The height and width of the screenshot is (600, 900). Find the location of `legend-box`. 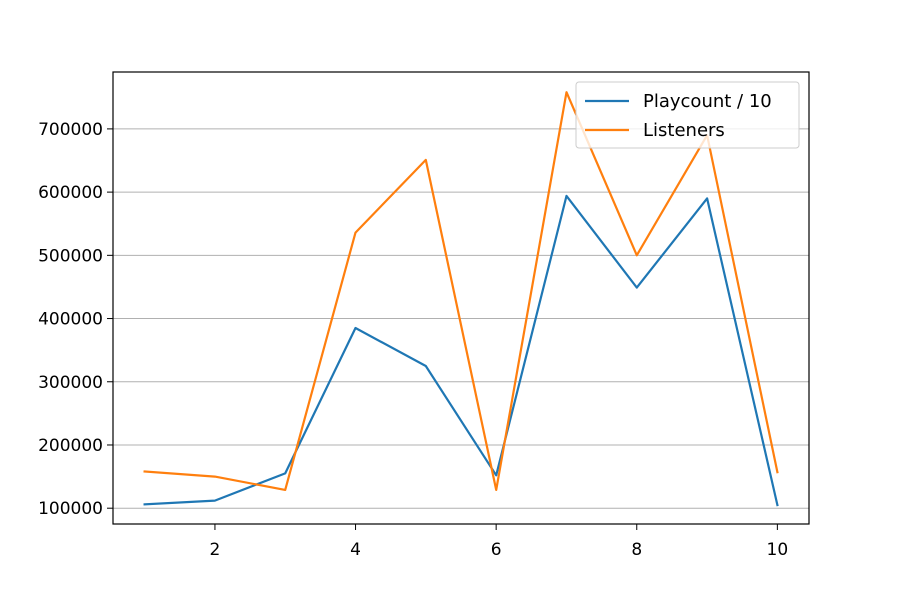

legend-box is located at coordinates (687, 115).